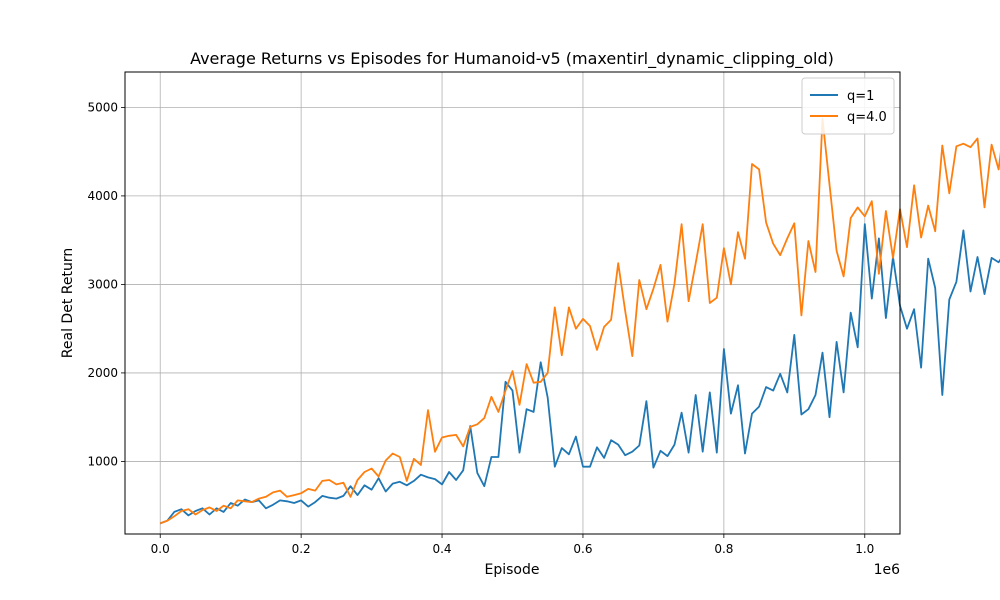 The image size is (1000, 600). I want to click on y-tick-label: 3000, so click(102, 284).